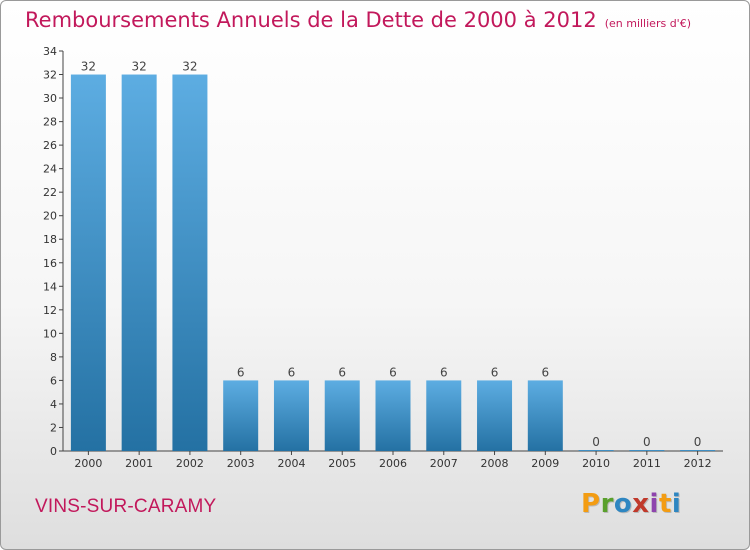  I want to click on y-tick-label: 2, so click(53, 427).